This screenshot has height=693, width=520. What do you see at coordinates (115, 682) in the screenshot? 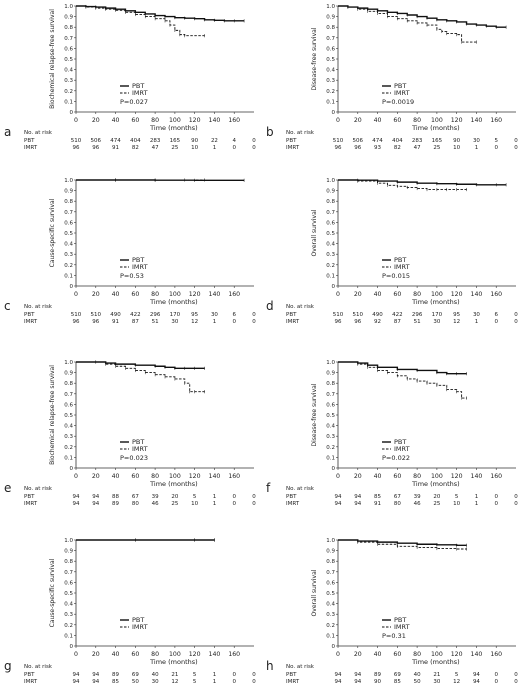
I see `risk-cell: 85` at bounding box center [115, 682].